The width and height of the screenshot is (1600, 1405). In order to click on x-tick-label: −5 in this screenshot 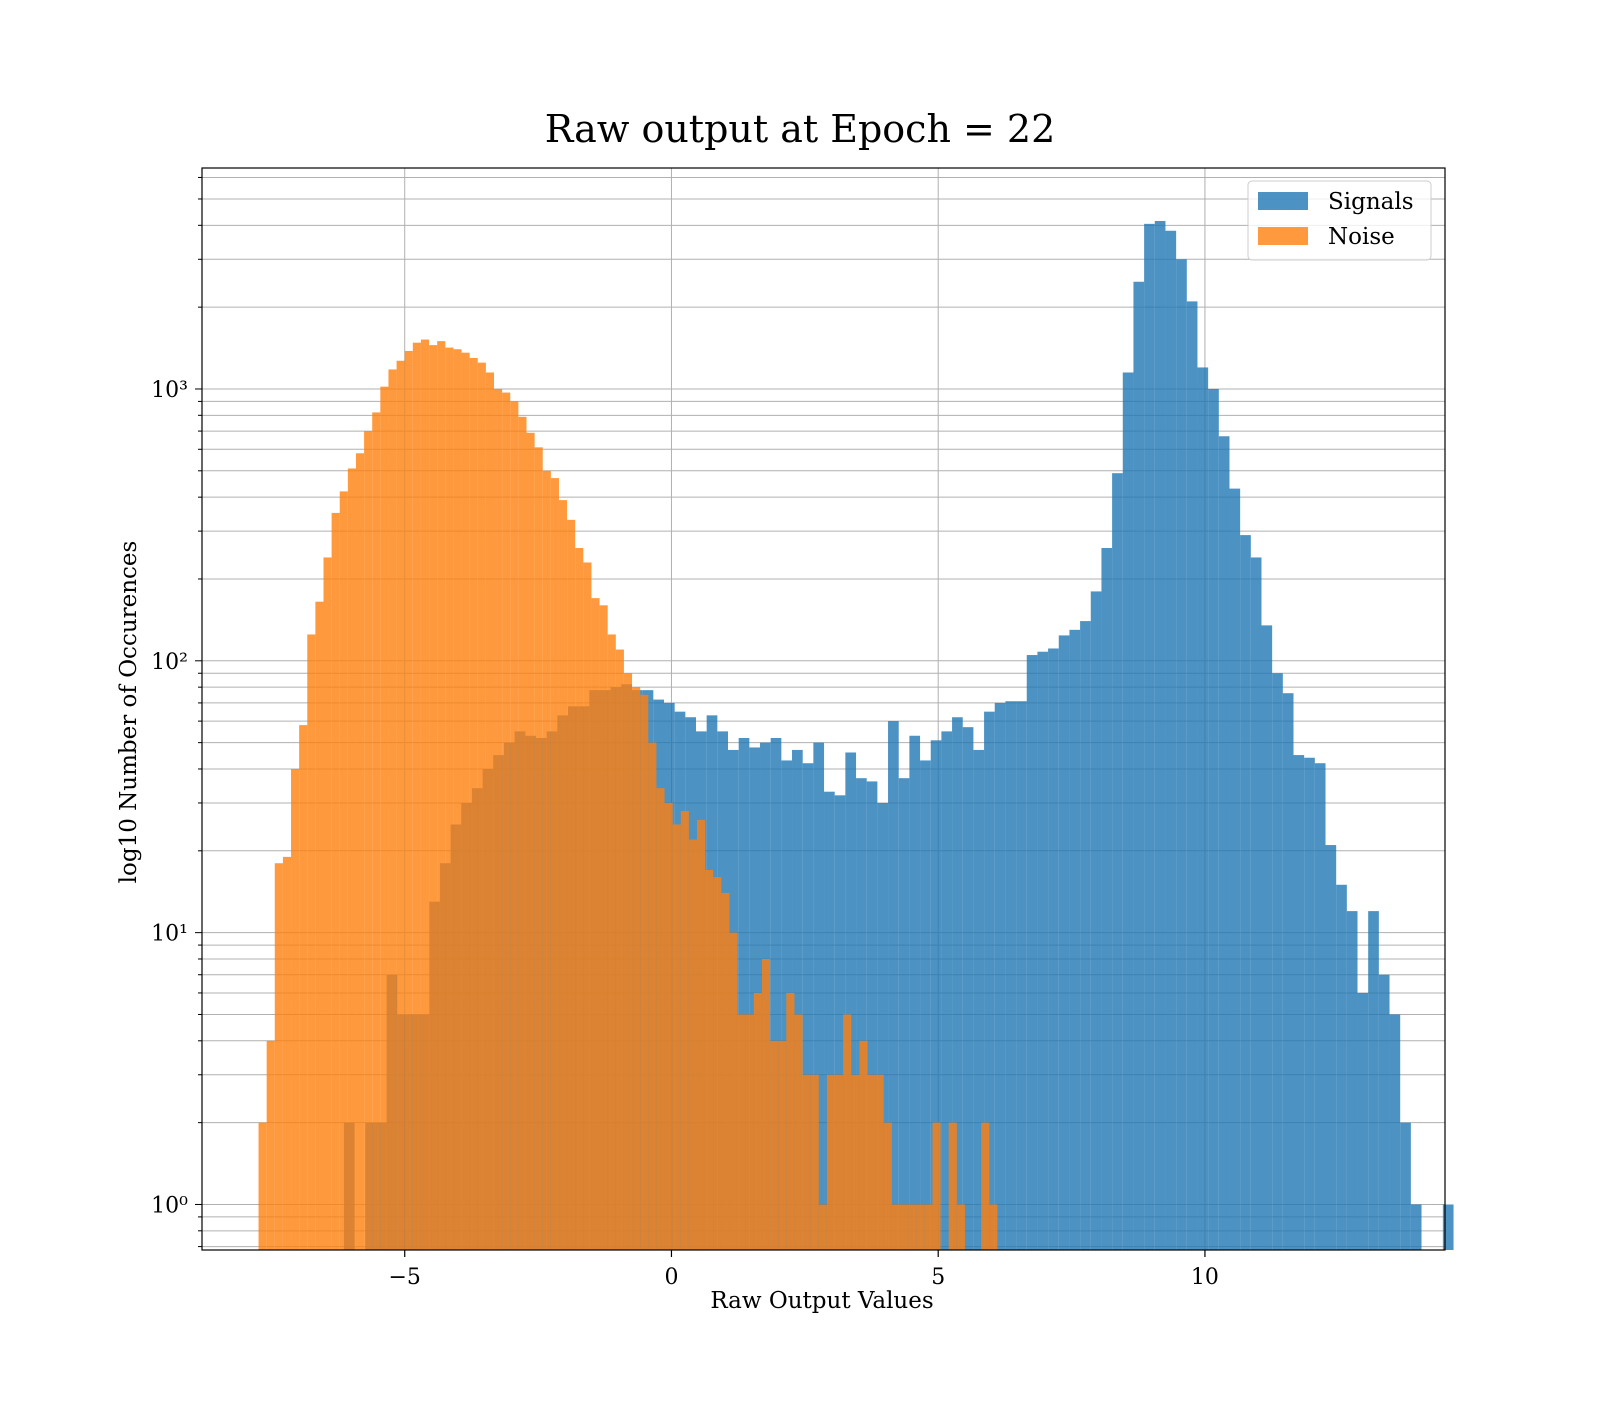, I will do `click(405, 1277)`.